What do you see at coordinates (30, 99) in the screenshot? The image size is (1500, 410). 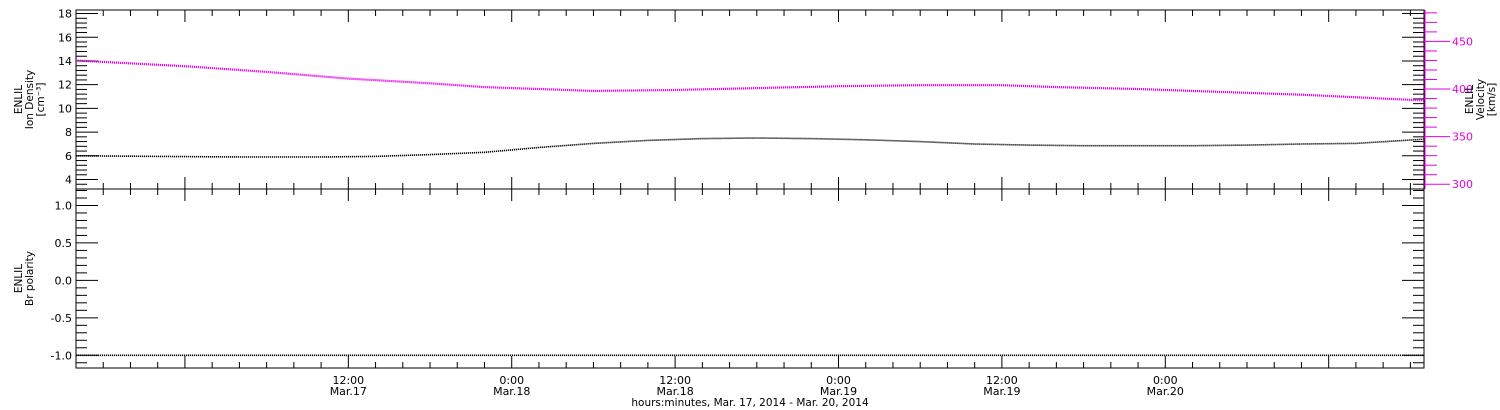 I see `y-axis-title-line: Ion Density` at bounding box center [30, 99].